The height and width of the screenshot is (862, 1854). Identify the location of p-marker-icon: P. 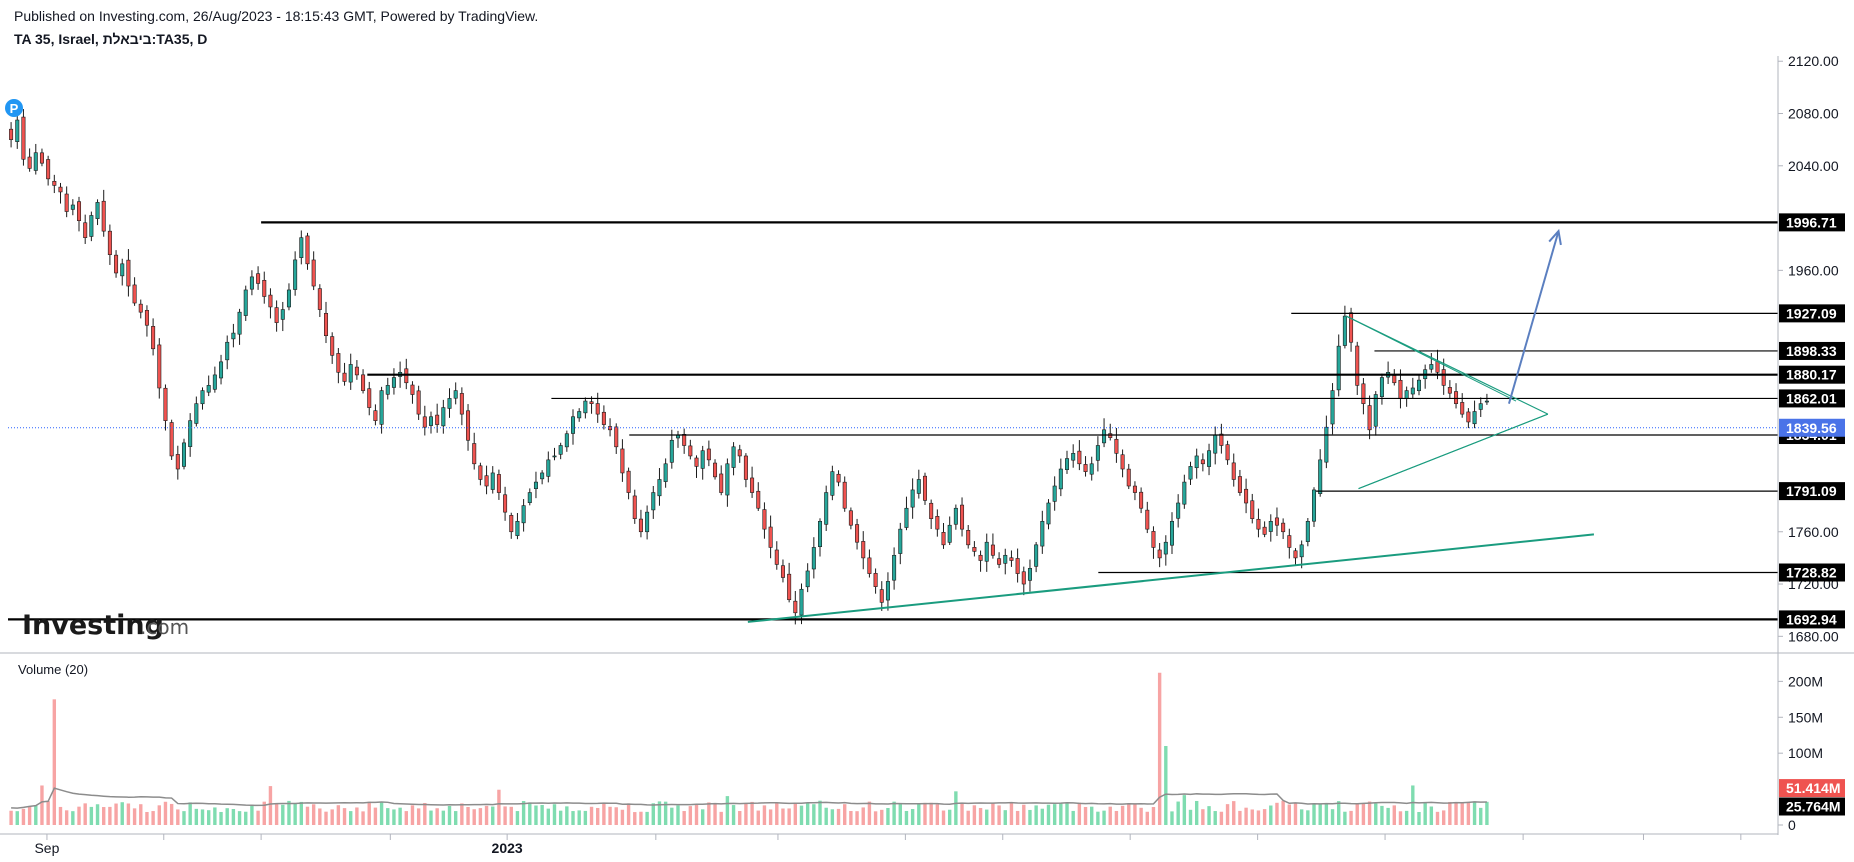
(14, 108).